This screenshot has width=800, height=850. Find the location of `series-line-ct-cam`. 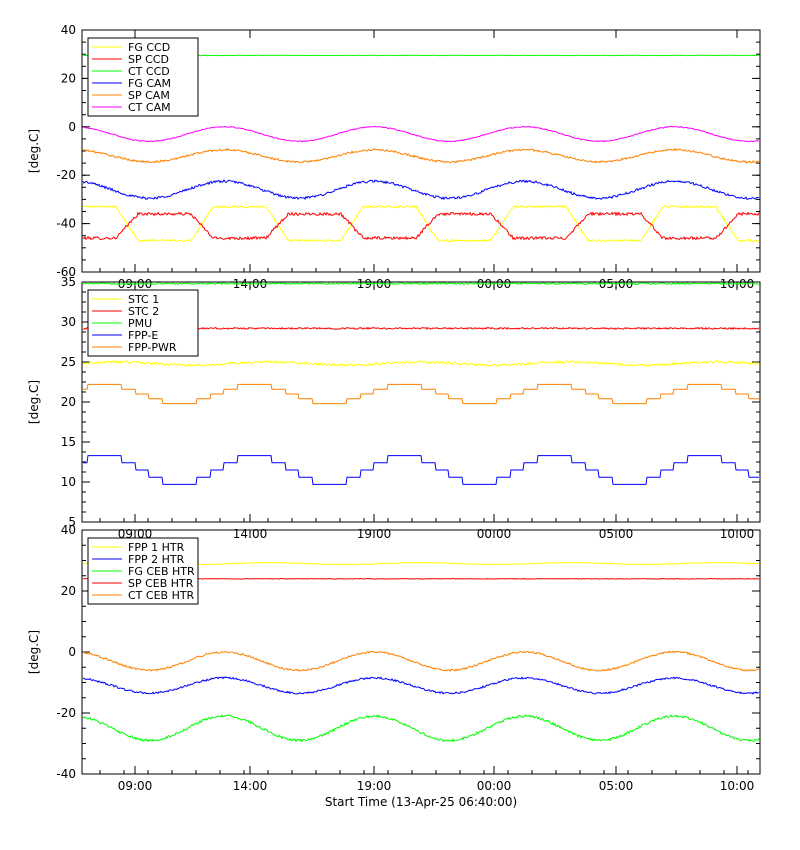

series-line-ct-cam is located at coordinates (421, 134).